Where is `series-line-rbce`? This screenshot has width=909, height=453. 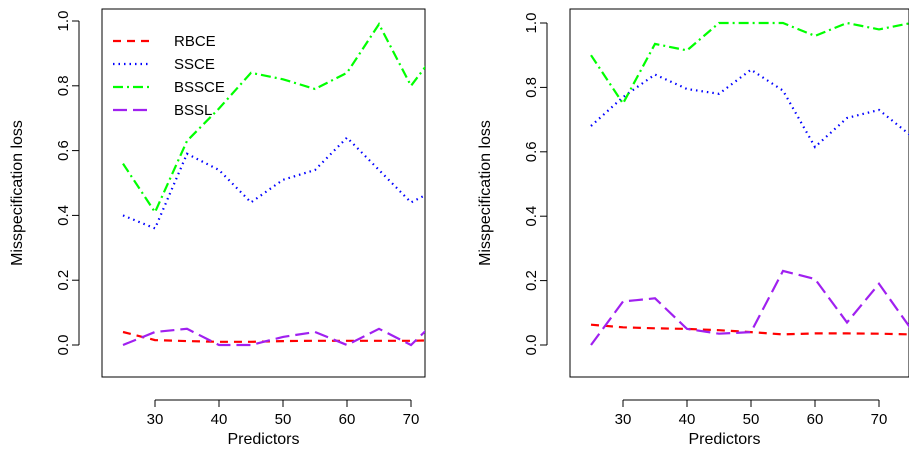
series-line-rbce is located at coordinates (273, 336).